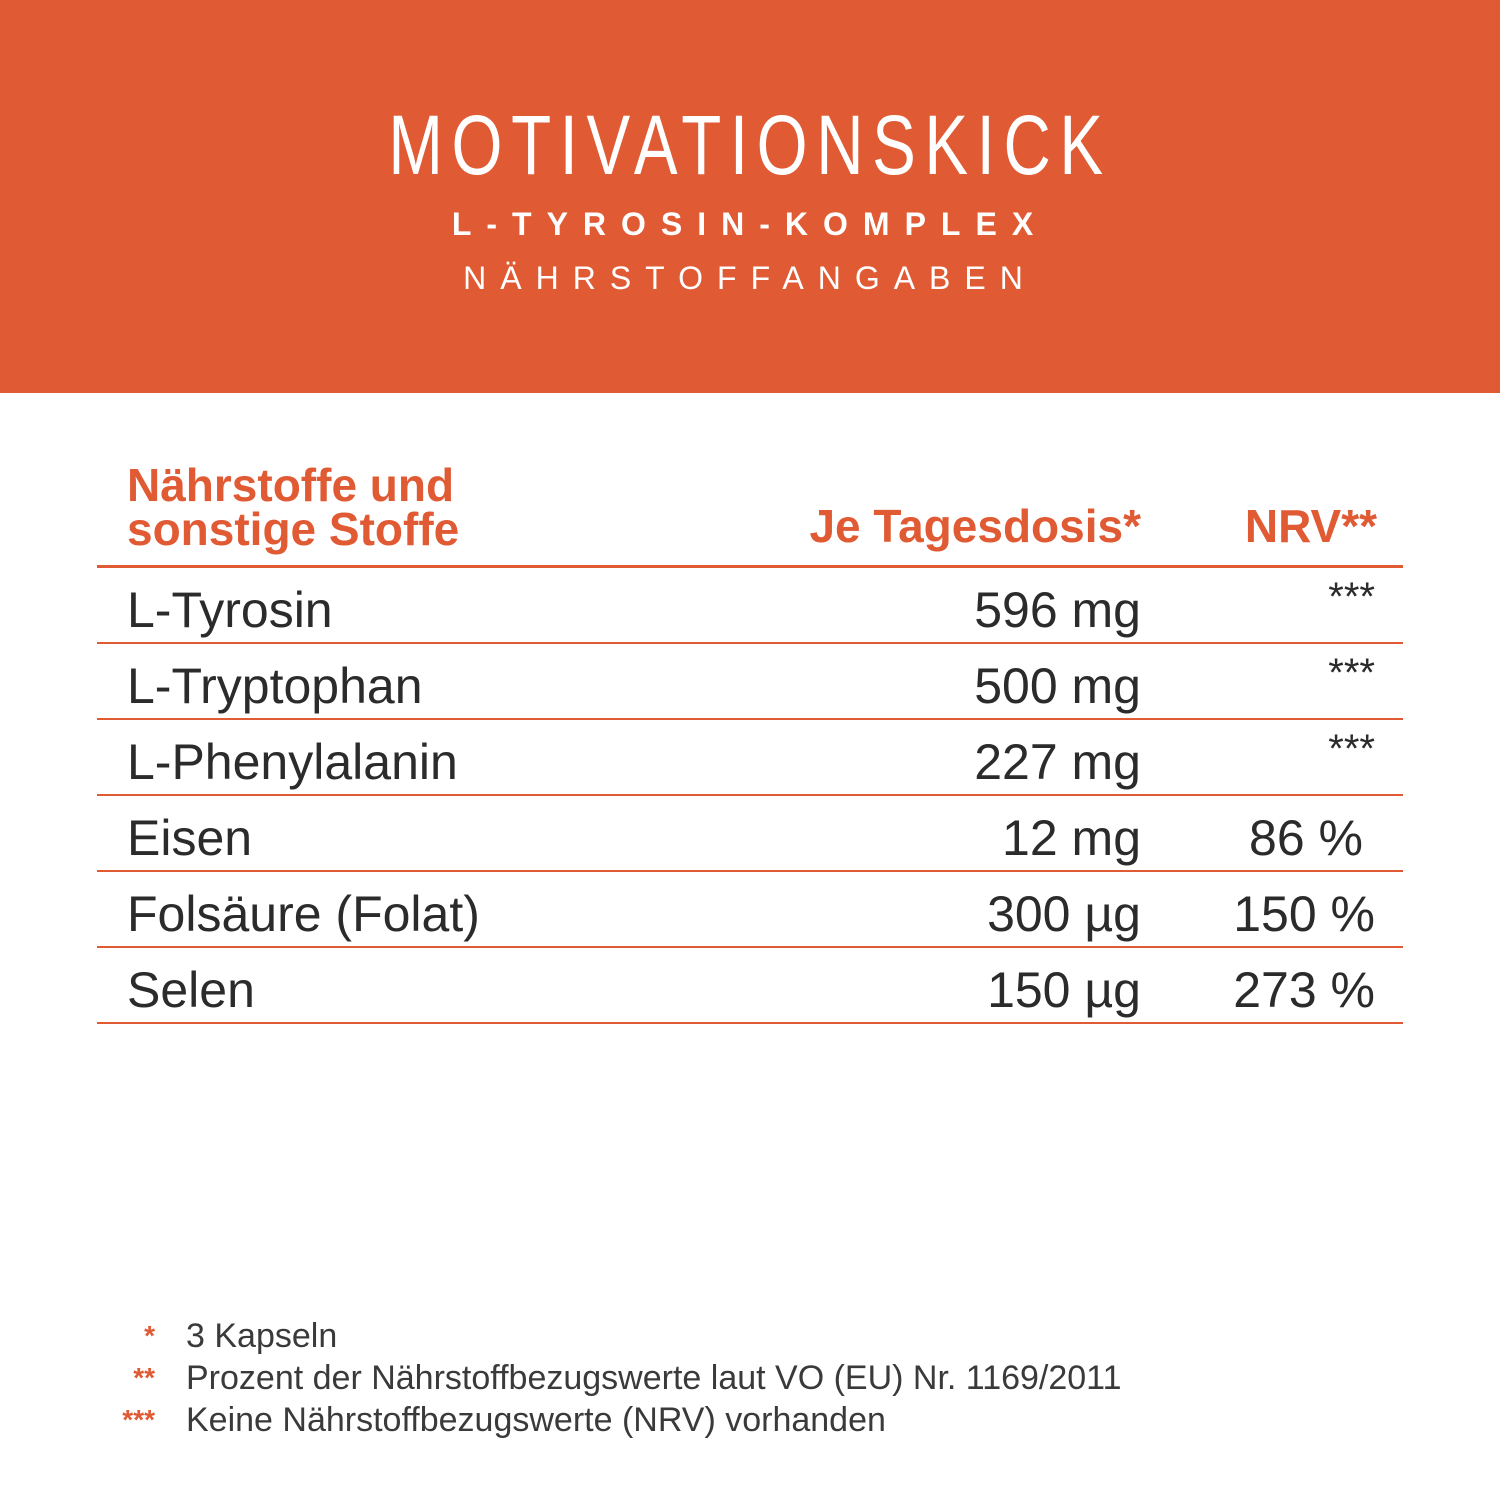  I want to click on nutrient-name: Selen, so click(191, 990).